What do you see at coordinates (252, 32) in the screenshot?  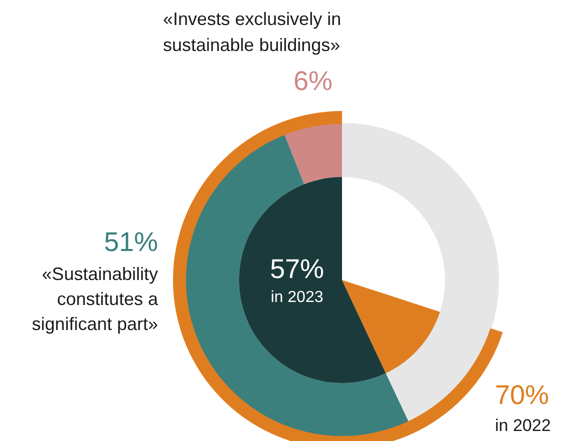 I see `slice-label: «Invests exclusively in sustainable buildings»` at bounding box center [252, 32].